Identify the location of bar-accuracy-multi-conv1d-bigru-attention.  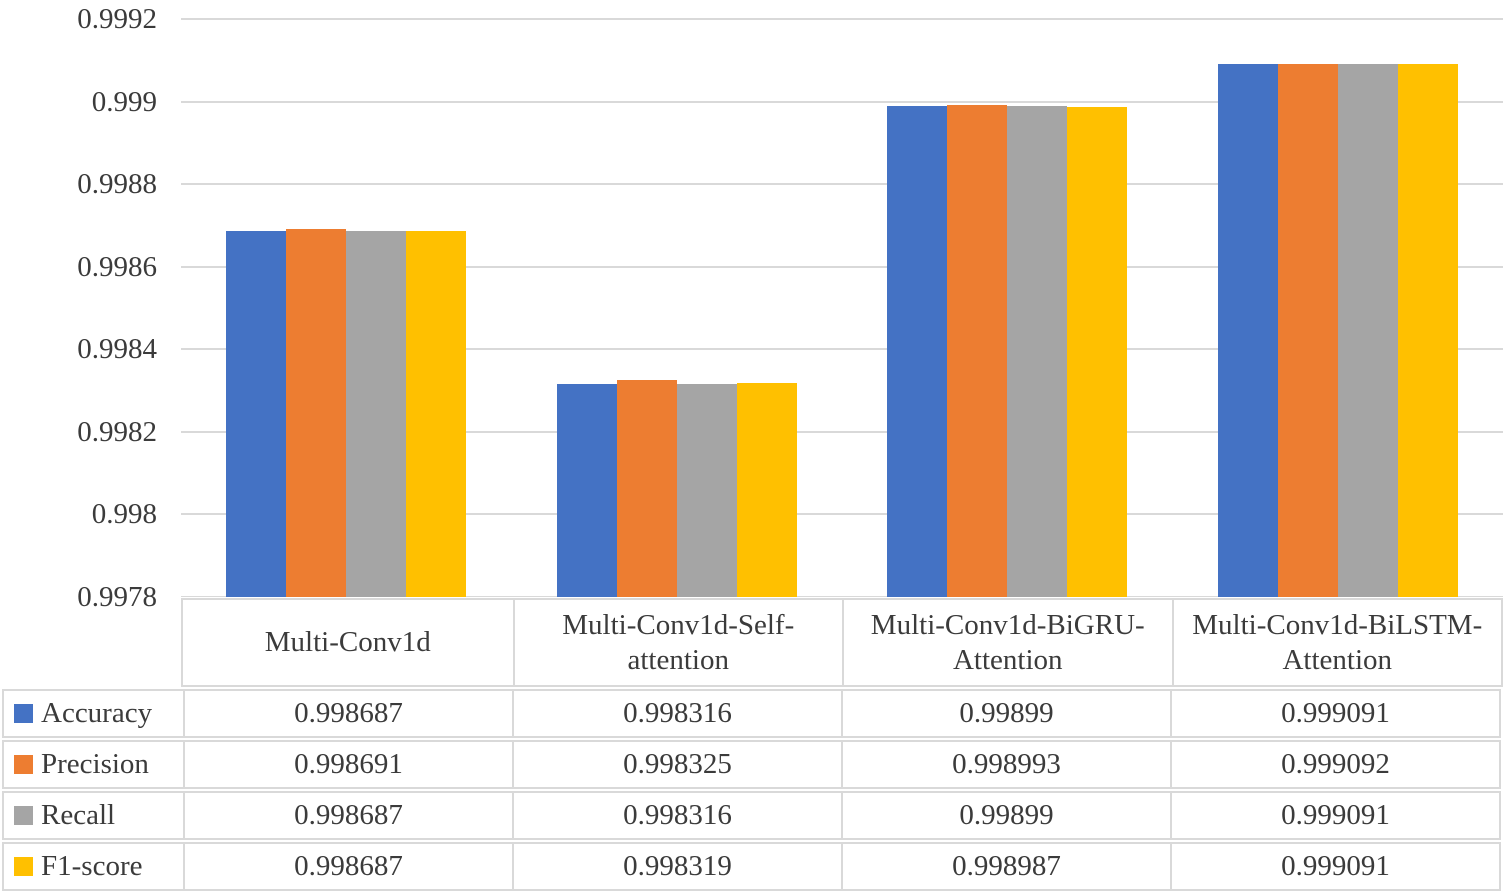
(917, 351).